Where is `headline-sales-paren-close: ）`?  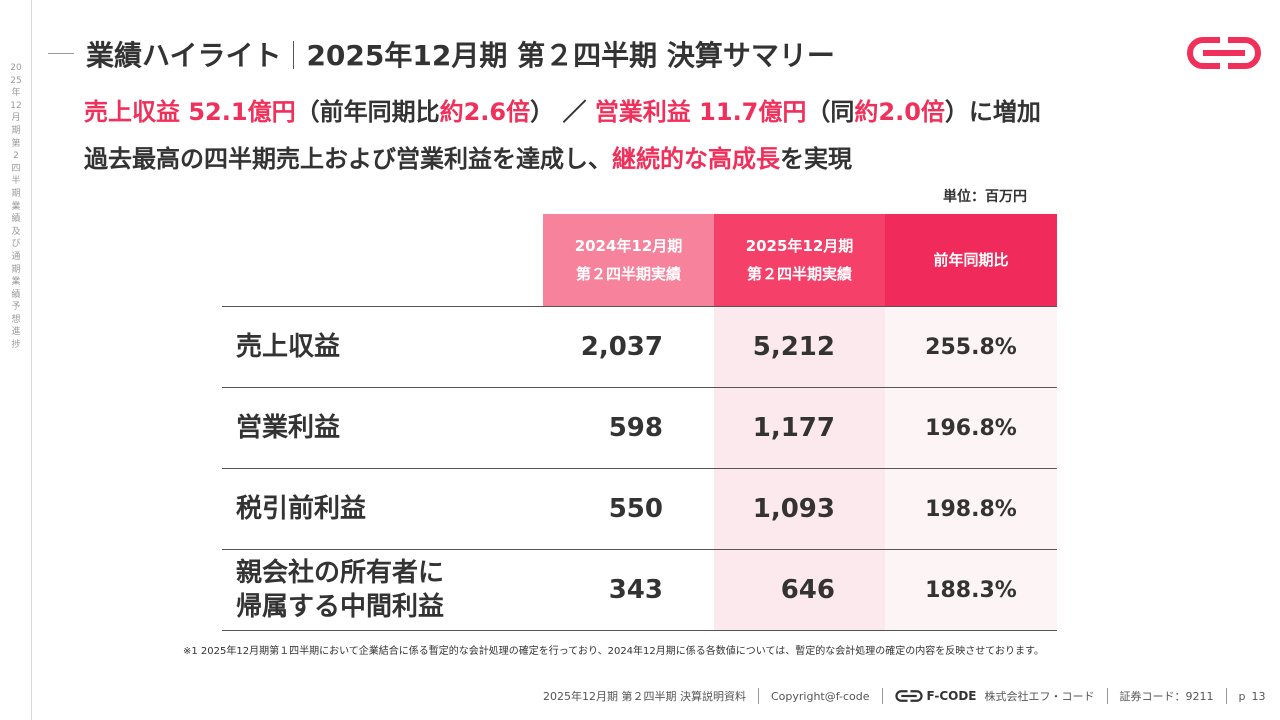
headline-sales-paren-close: ） is located at coordinates (542, 112).